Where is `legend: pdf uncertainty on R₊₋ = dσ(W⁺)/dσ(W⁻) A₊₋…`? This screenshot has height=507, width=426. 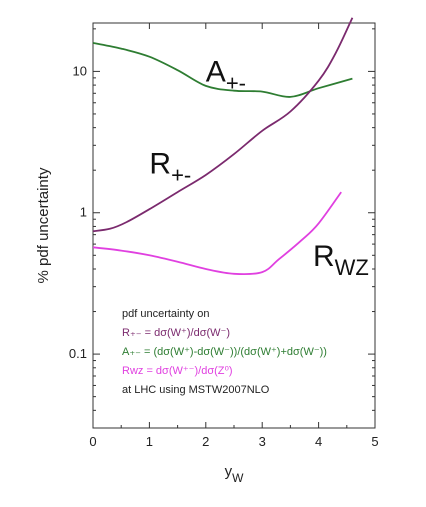
legend: pdf uncertainty on R₊₋ = dσ(W⁺)/dσ(W⁻) A₊₋… is located at coordinates (224, 352).